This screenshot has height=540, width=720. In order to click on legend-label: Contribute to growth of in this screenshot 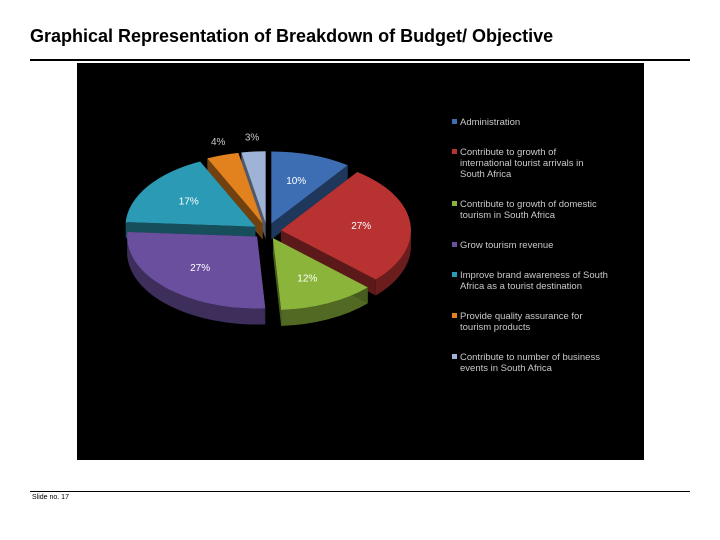, I will do `click(508, 152)`.